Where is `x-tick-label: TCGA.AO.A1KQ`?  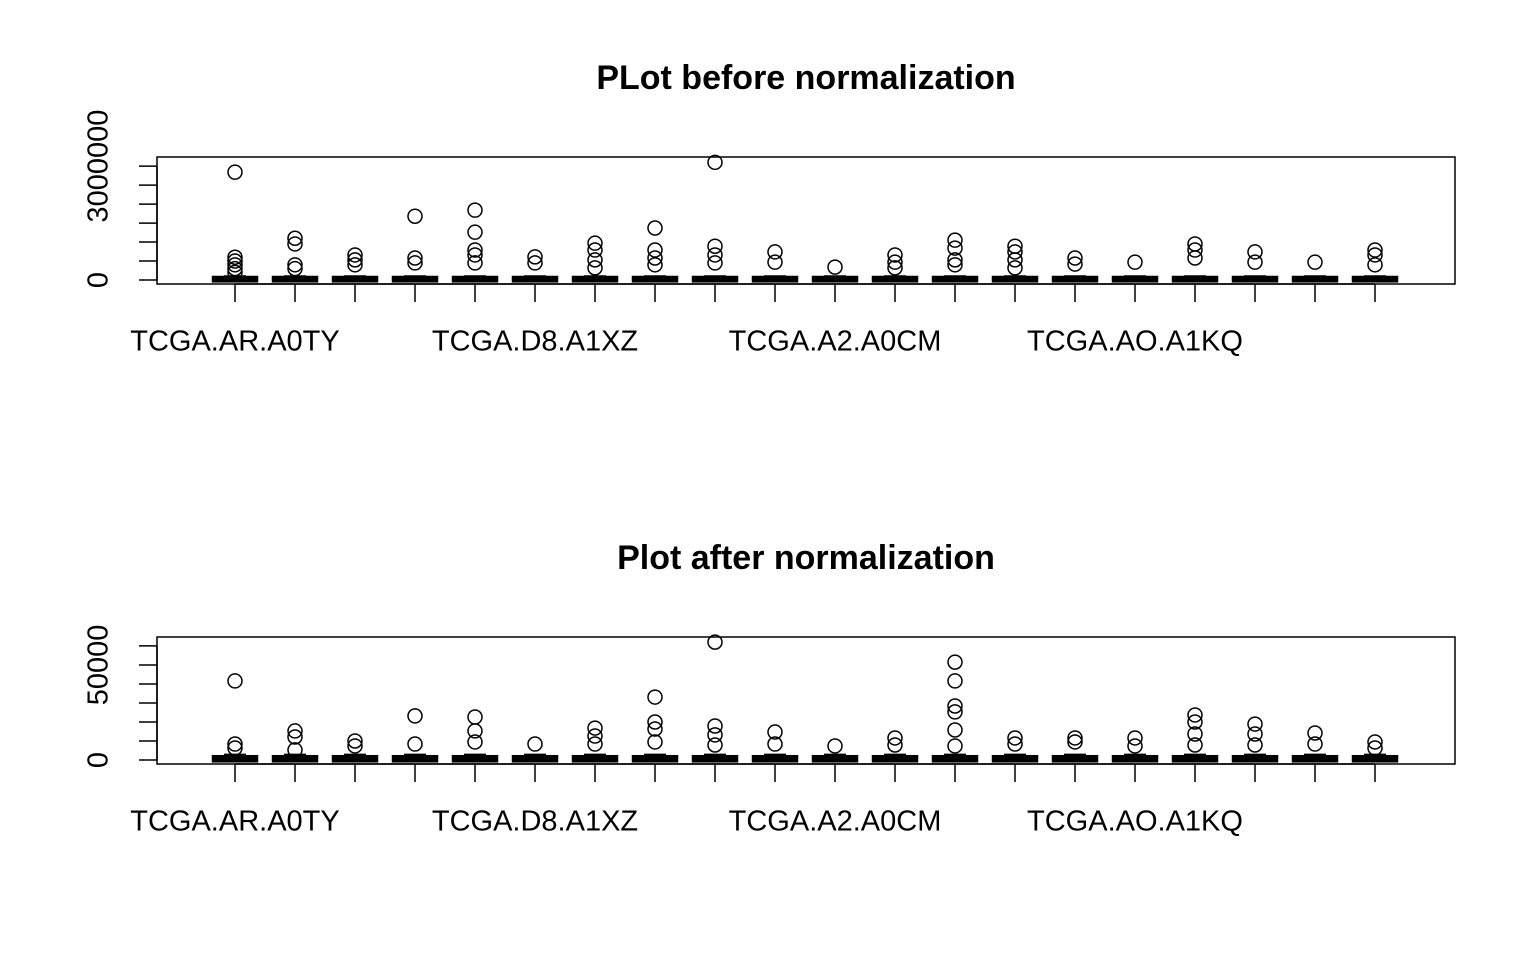 x-tick-label: TCGA.AO.A1KQ is located at coordinates (1135, 822).